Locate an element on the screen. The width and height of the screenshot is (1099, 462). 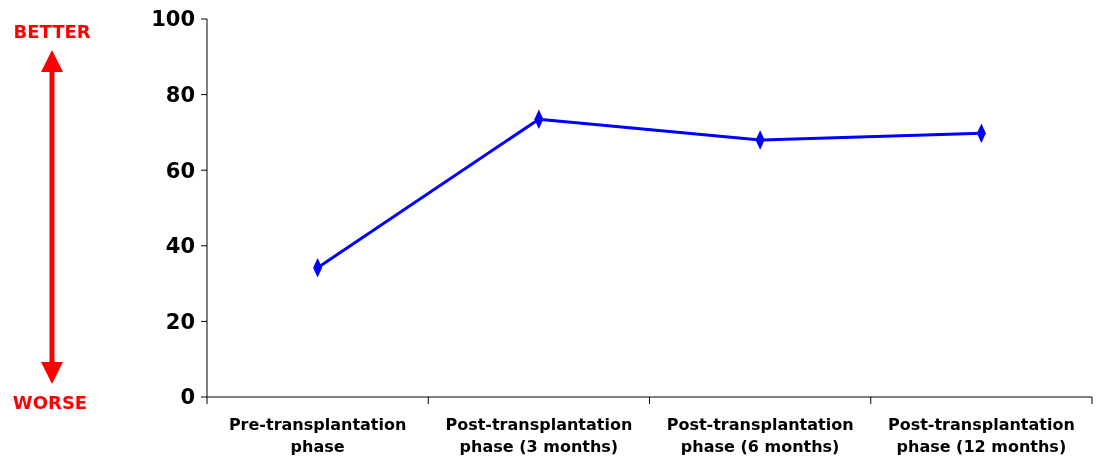
y-tick-label: 60 is located at coordinates (180, 170).